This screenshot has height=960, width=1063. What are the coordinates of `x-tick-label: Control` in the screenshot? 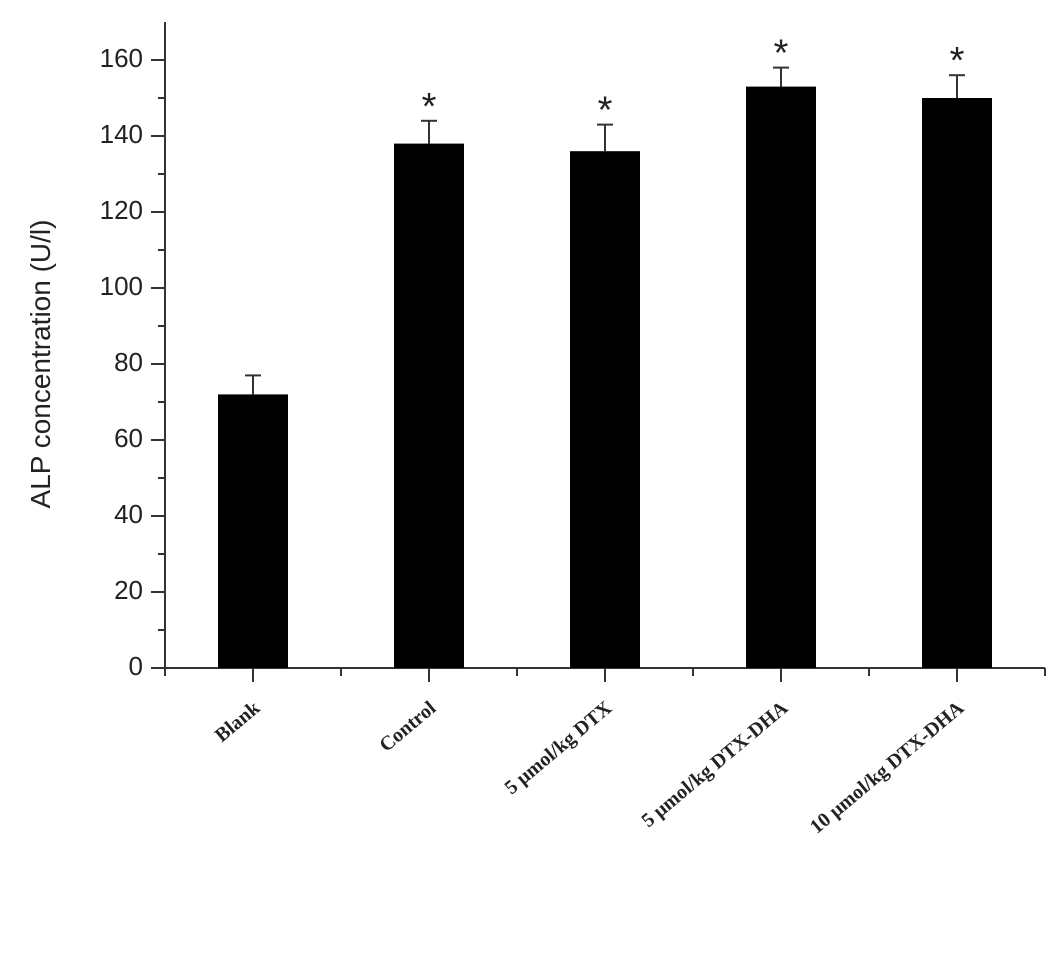 It's located at (407, 727).